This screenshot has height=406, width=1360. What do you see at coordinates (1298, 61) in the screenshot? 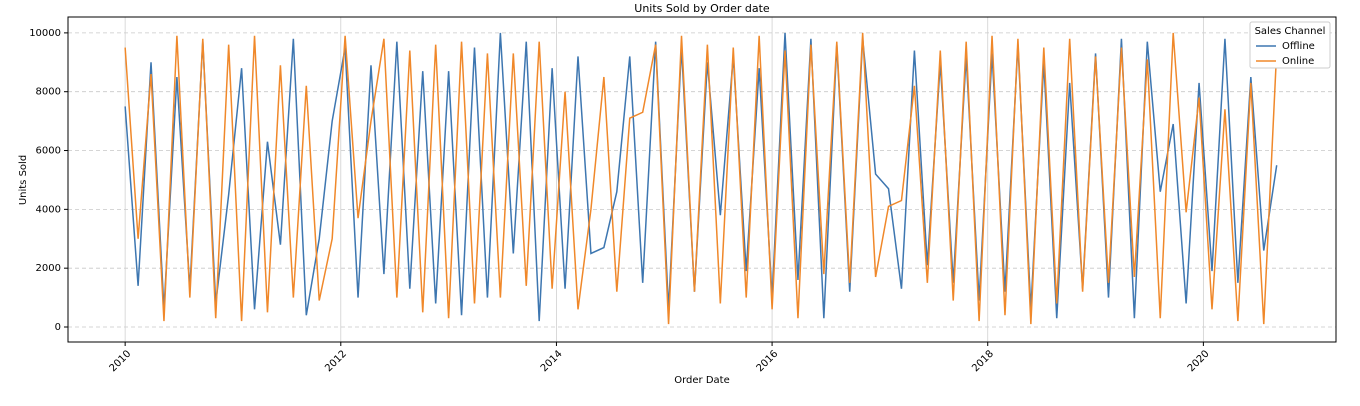
I see `legend-label: Online` at bounding box center [1298, 61].